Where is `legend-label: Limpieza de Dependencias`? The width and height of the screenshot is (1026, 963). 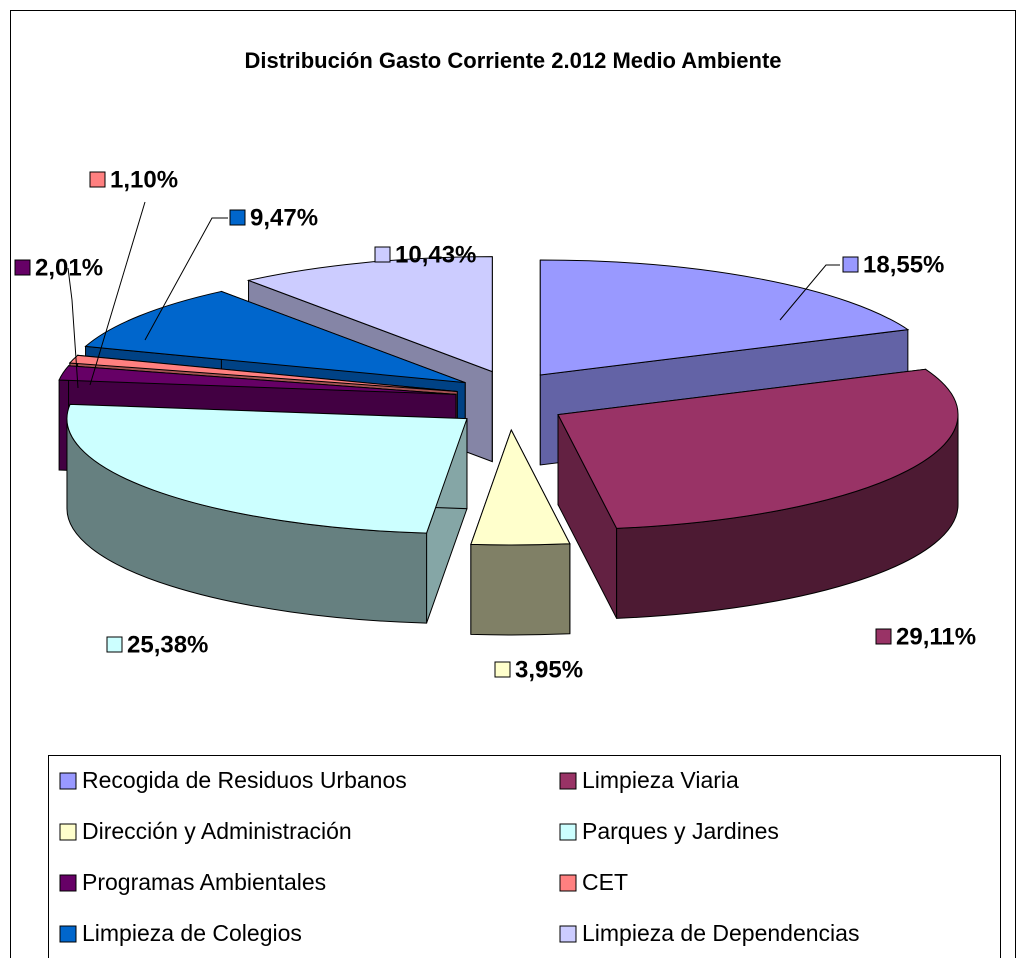 legend-label: Limpieza de Dependencias is located at coordinates (720, 933).